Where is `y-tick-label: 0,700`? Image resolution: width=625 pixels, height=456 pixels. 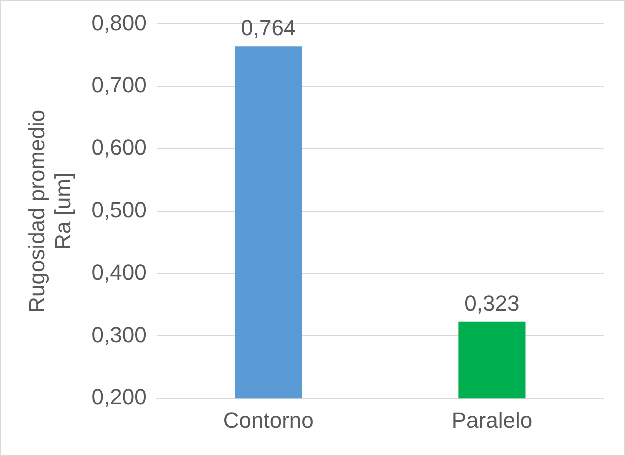
y-tick-label: 0,700 is located at coordinates (119, 85).